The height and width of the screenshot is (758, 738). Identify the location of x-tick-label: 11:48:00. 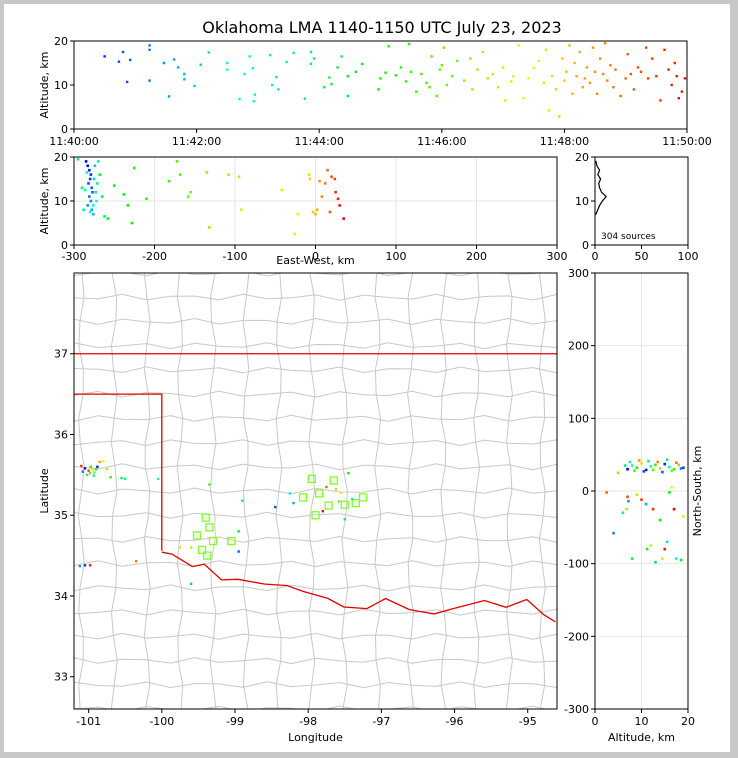
(564, 141).